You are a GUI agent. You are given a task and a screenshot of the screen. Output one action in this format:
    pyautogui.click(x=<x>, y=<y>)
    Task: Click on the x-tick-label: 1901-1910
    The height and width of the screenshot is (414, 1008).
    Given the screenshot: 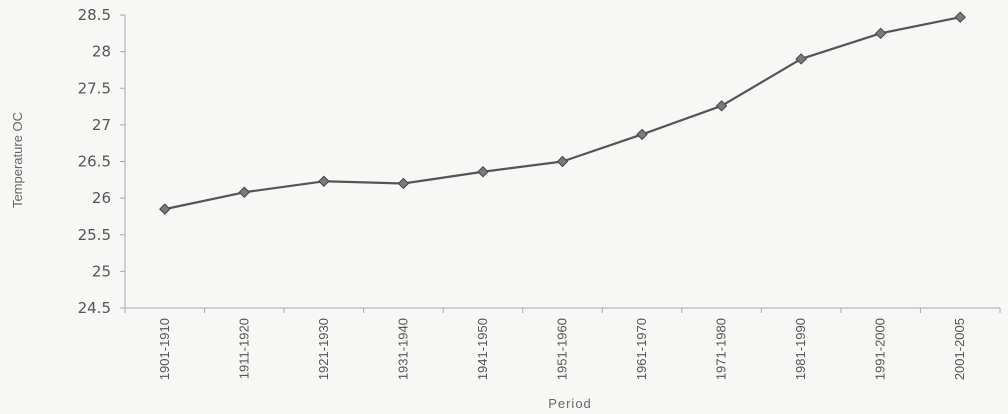 What is the action you would take?
    pyautogui.click(x=164, y=349)
    